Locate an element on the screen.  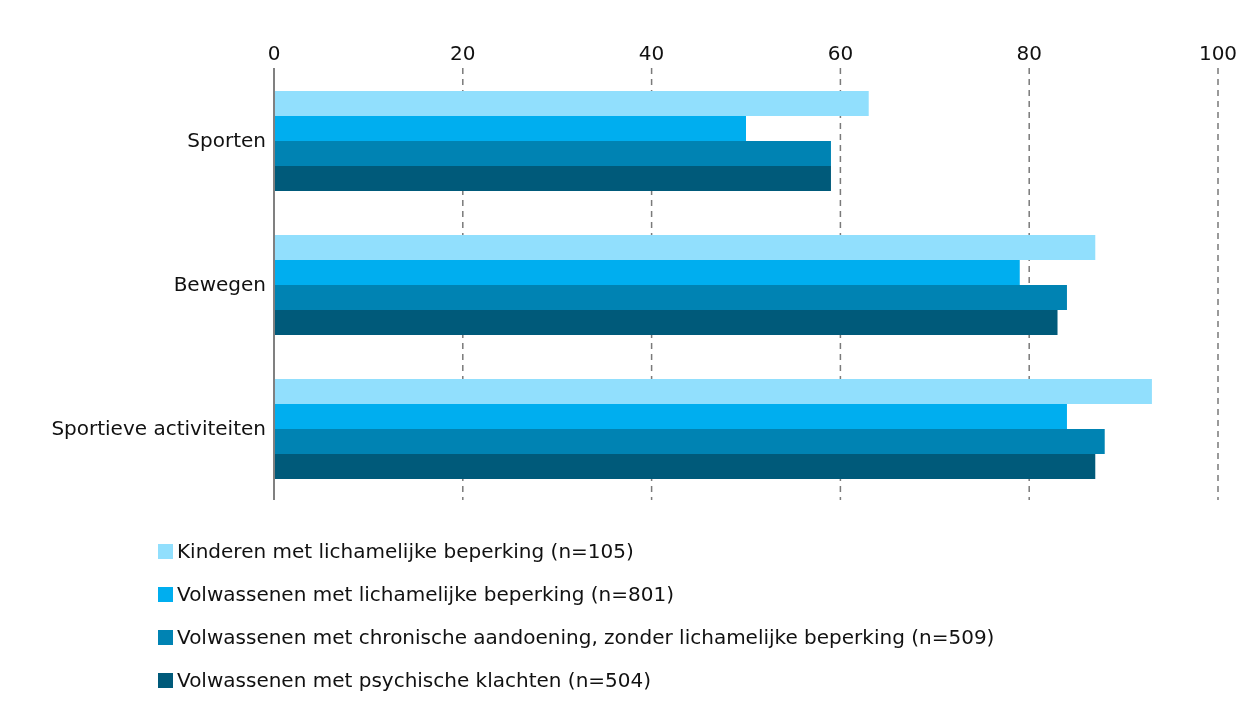
y-tick-label: Sporten is located at coordinates (226, 140).